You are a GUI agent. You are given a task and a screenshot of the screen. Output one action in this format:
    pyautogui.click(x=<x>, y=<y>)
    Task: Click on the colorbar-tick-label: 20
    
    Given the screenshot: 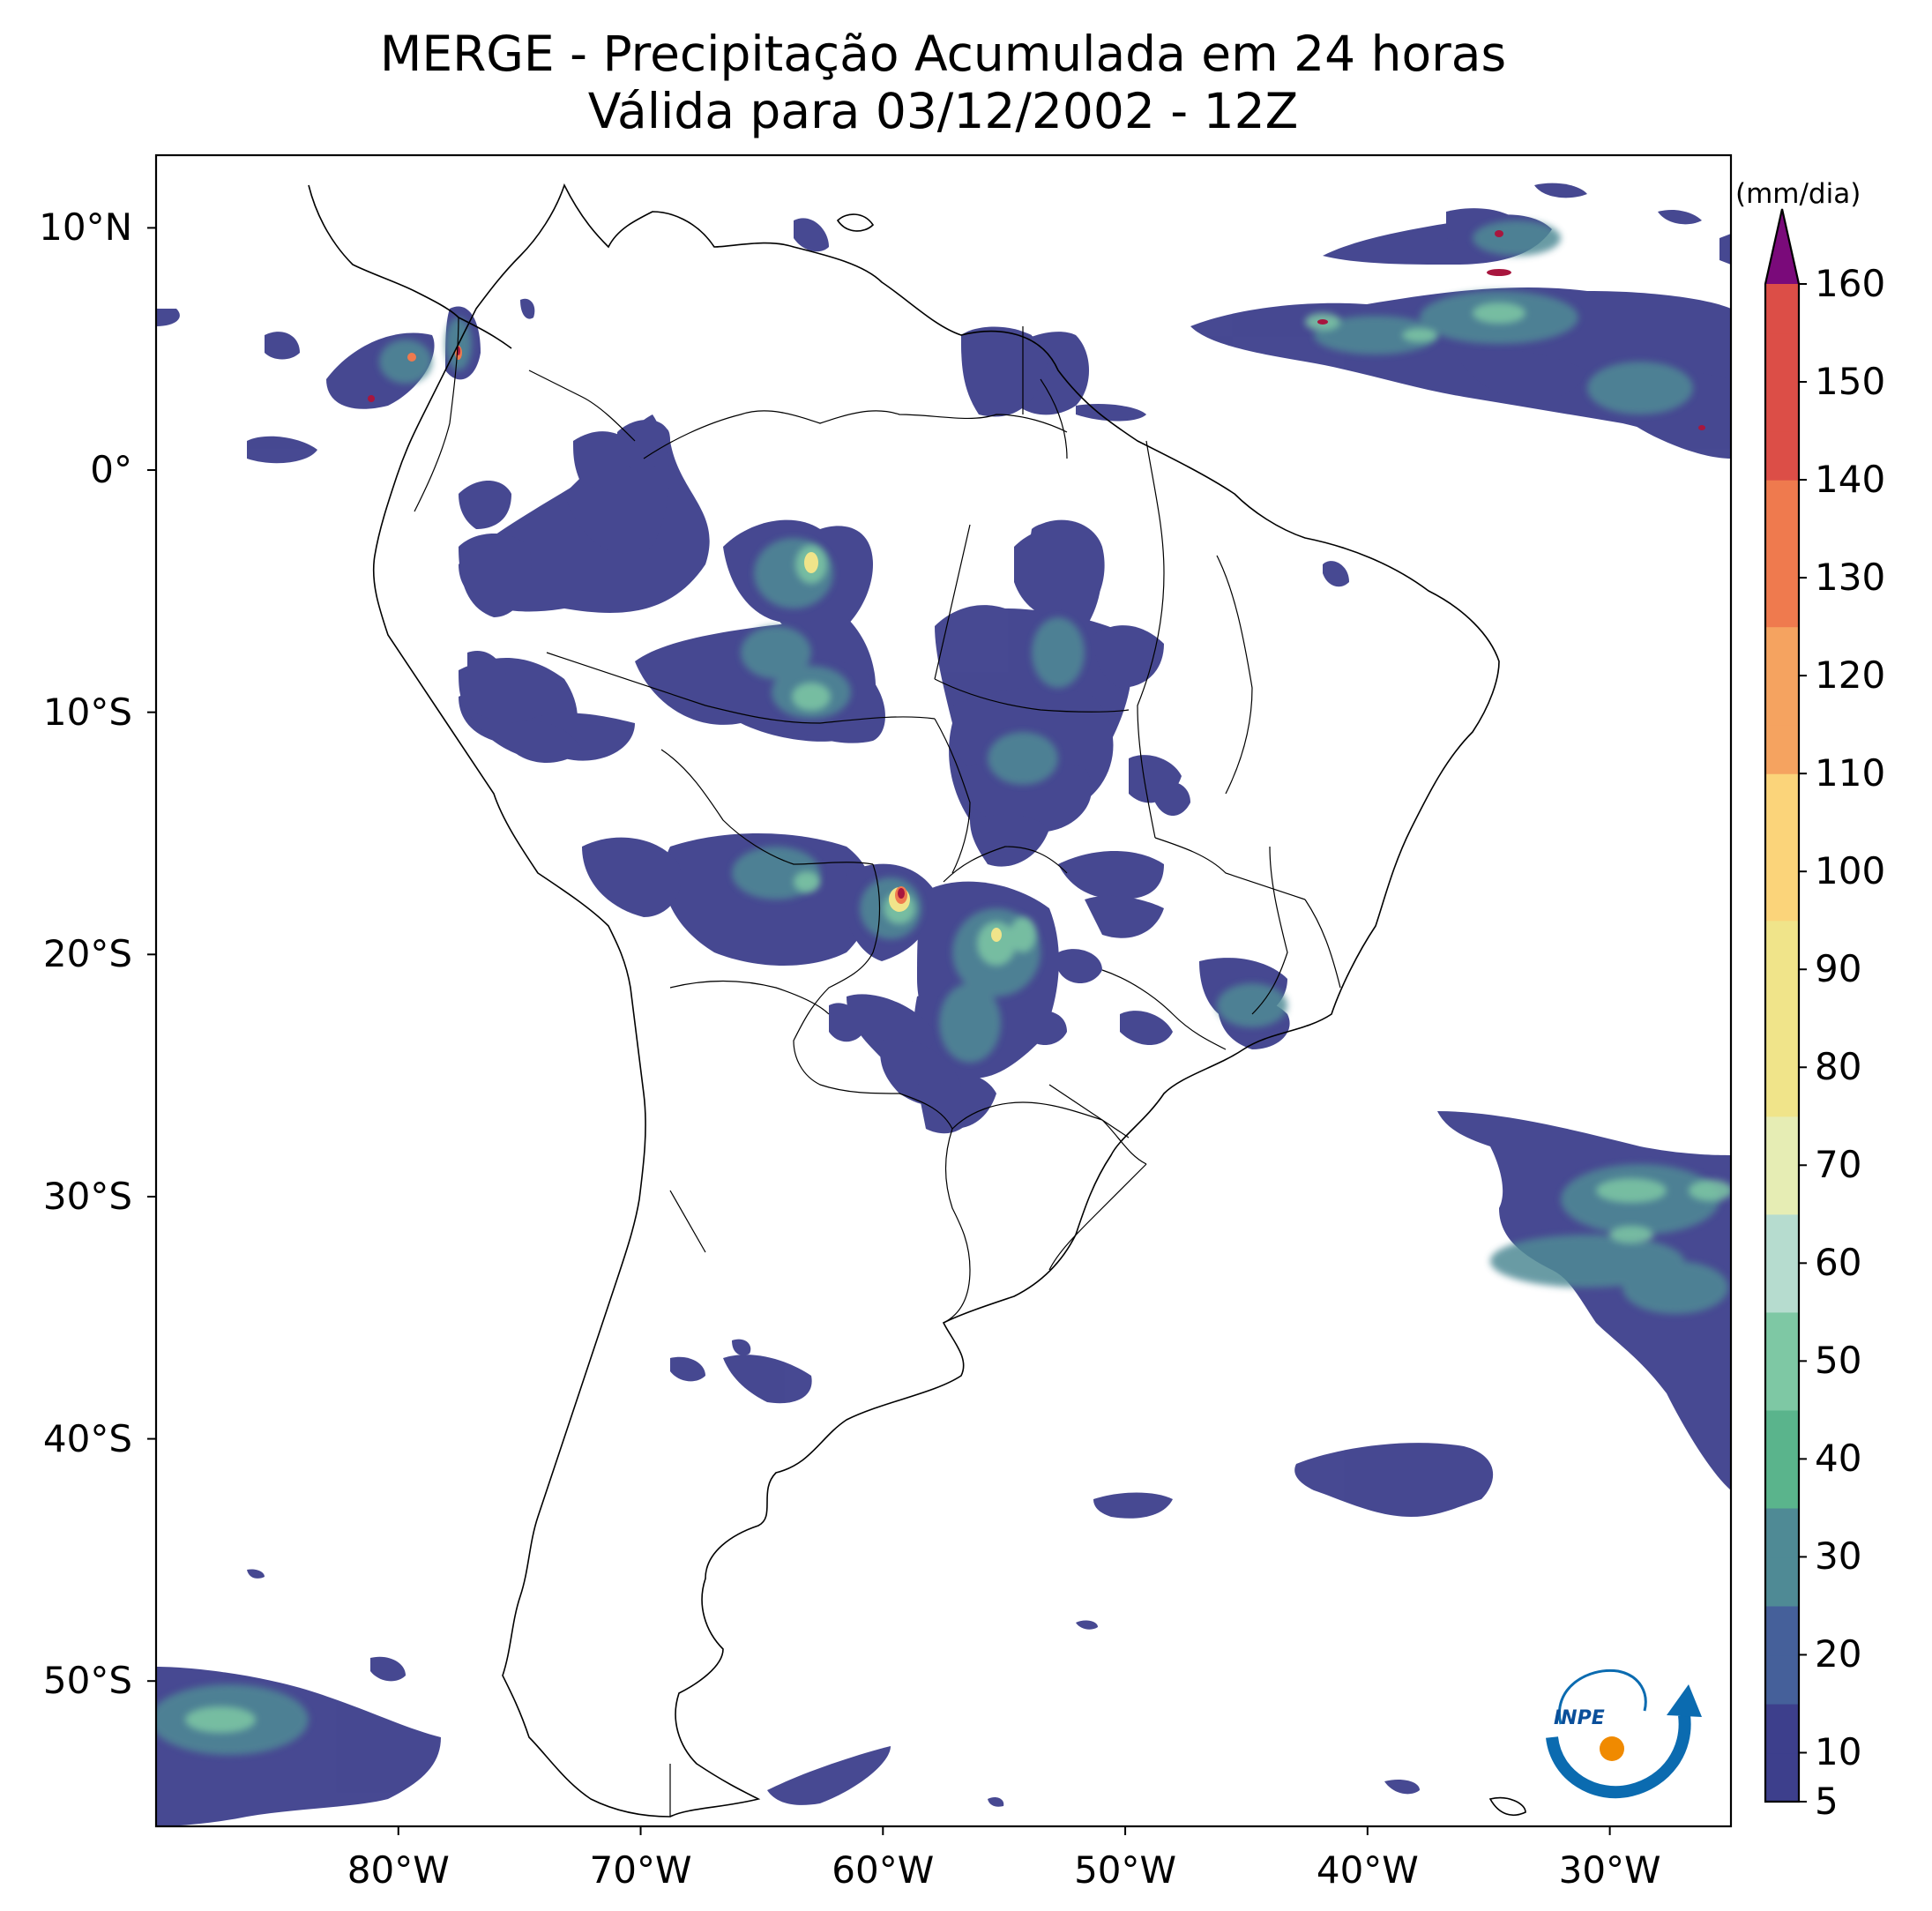 What is the action you would take?
    pyautogui.click(x=1838, y=1654)
    